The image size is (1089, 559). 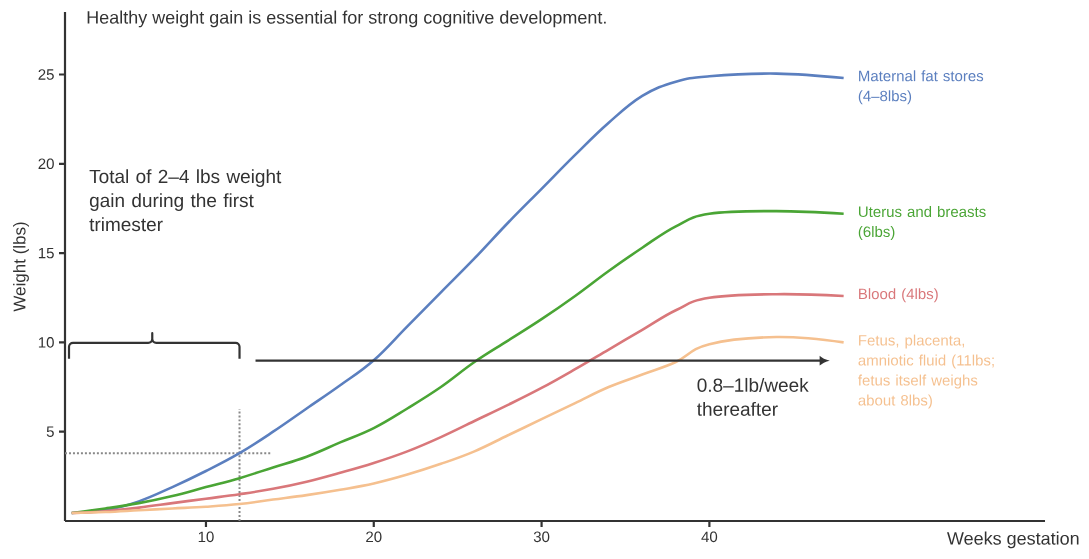 What do you see at coordinates (46, 342) in the screenshot?
I see `y-tick-label: 10` at bounding box center [46, 342].